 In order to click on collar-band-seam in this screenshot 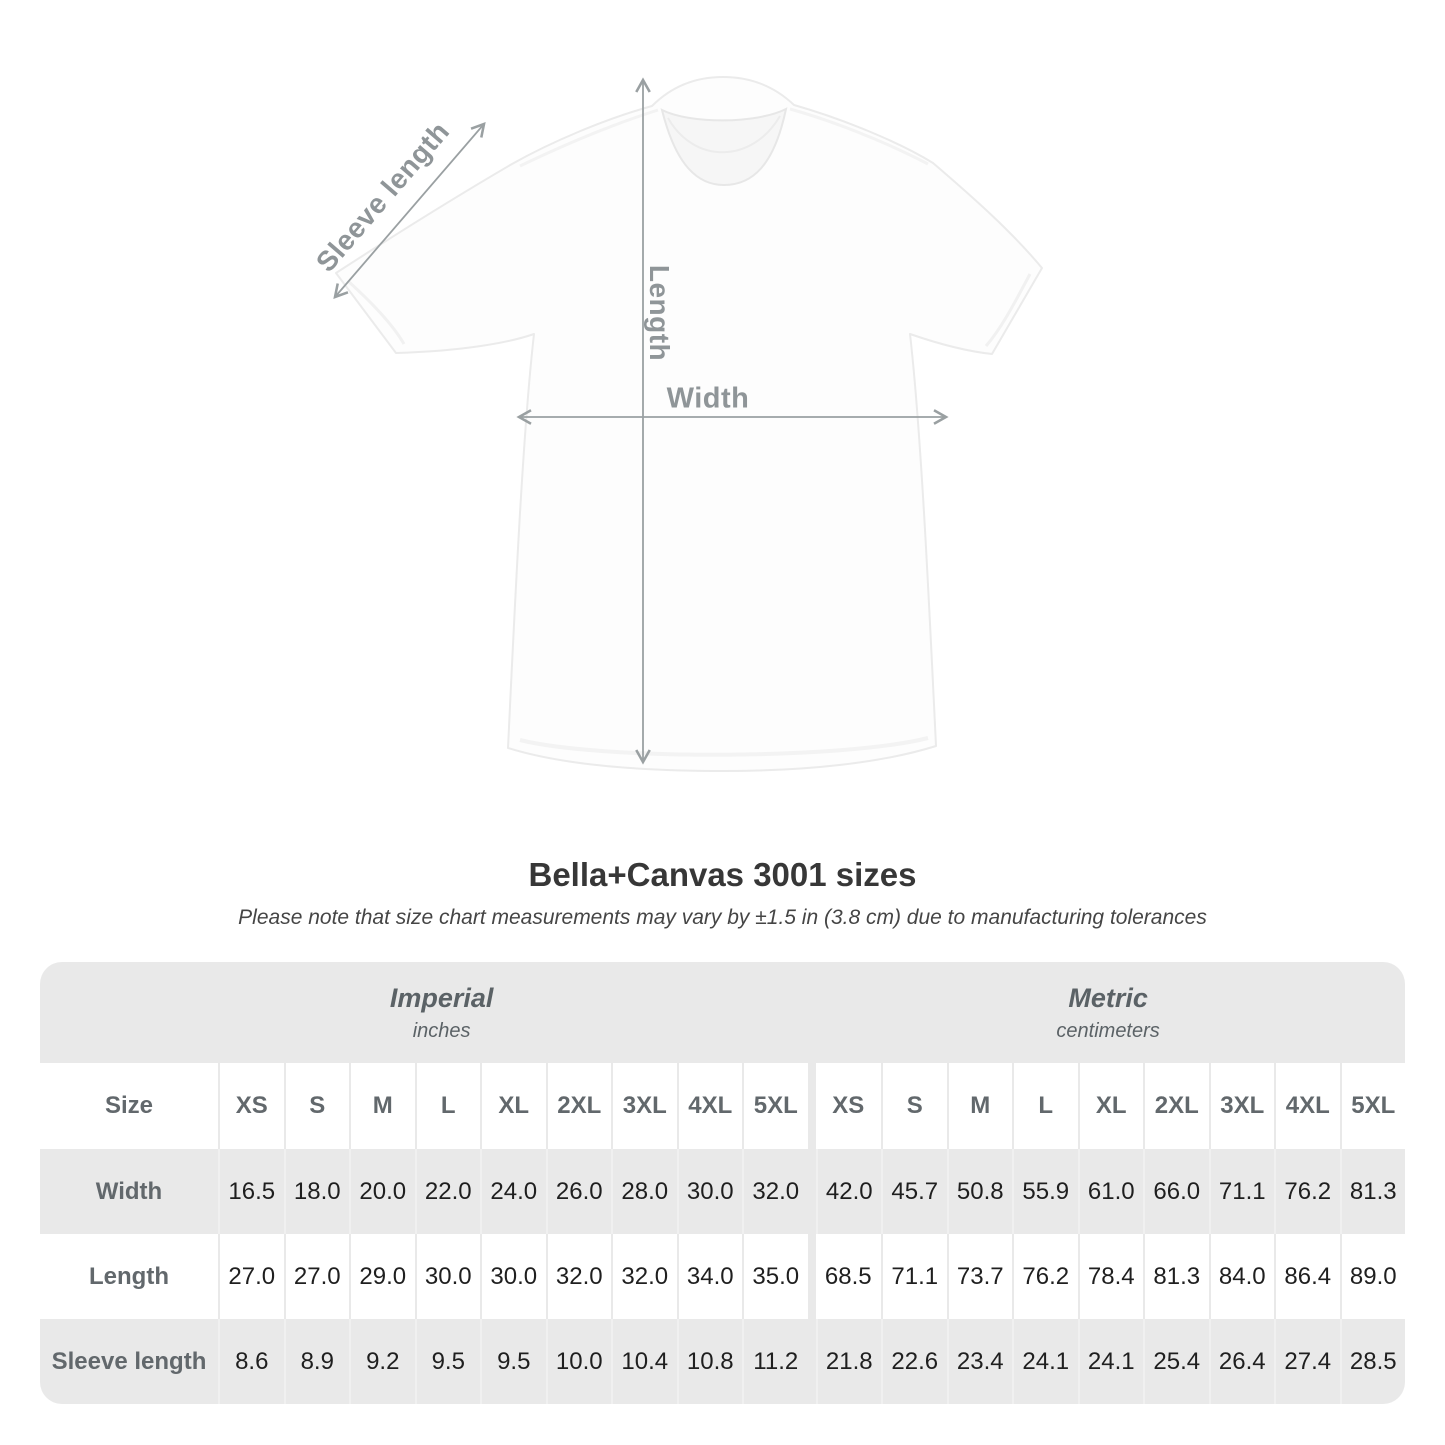, I will do `click(724, 134)`.